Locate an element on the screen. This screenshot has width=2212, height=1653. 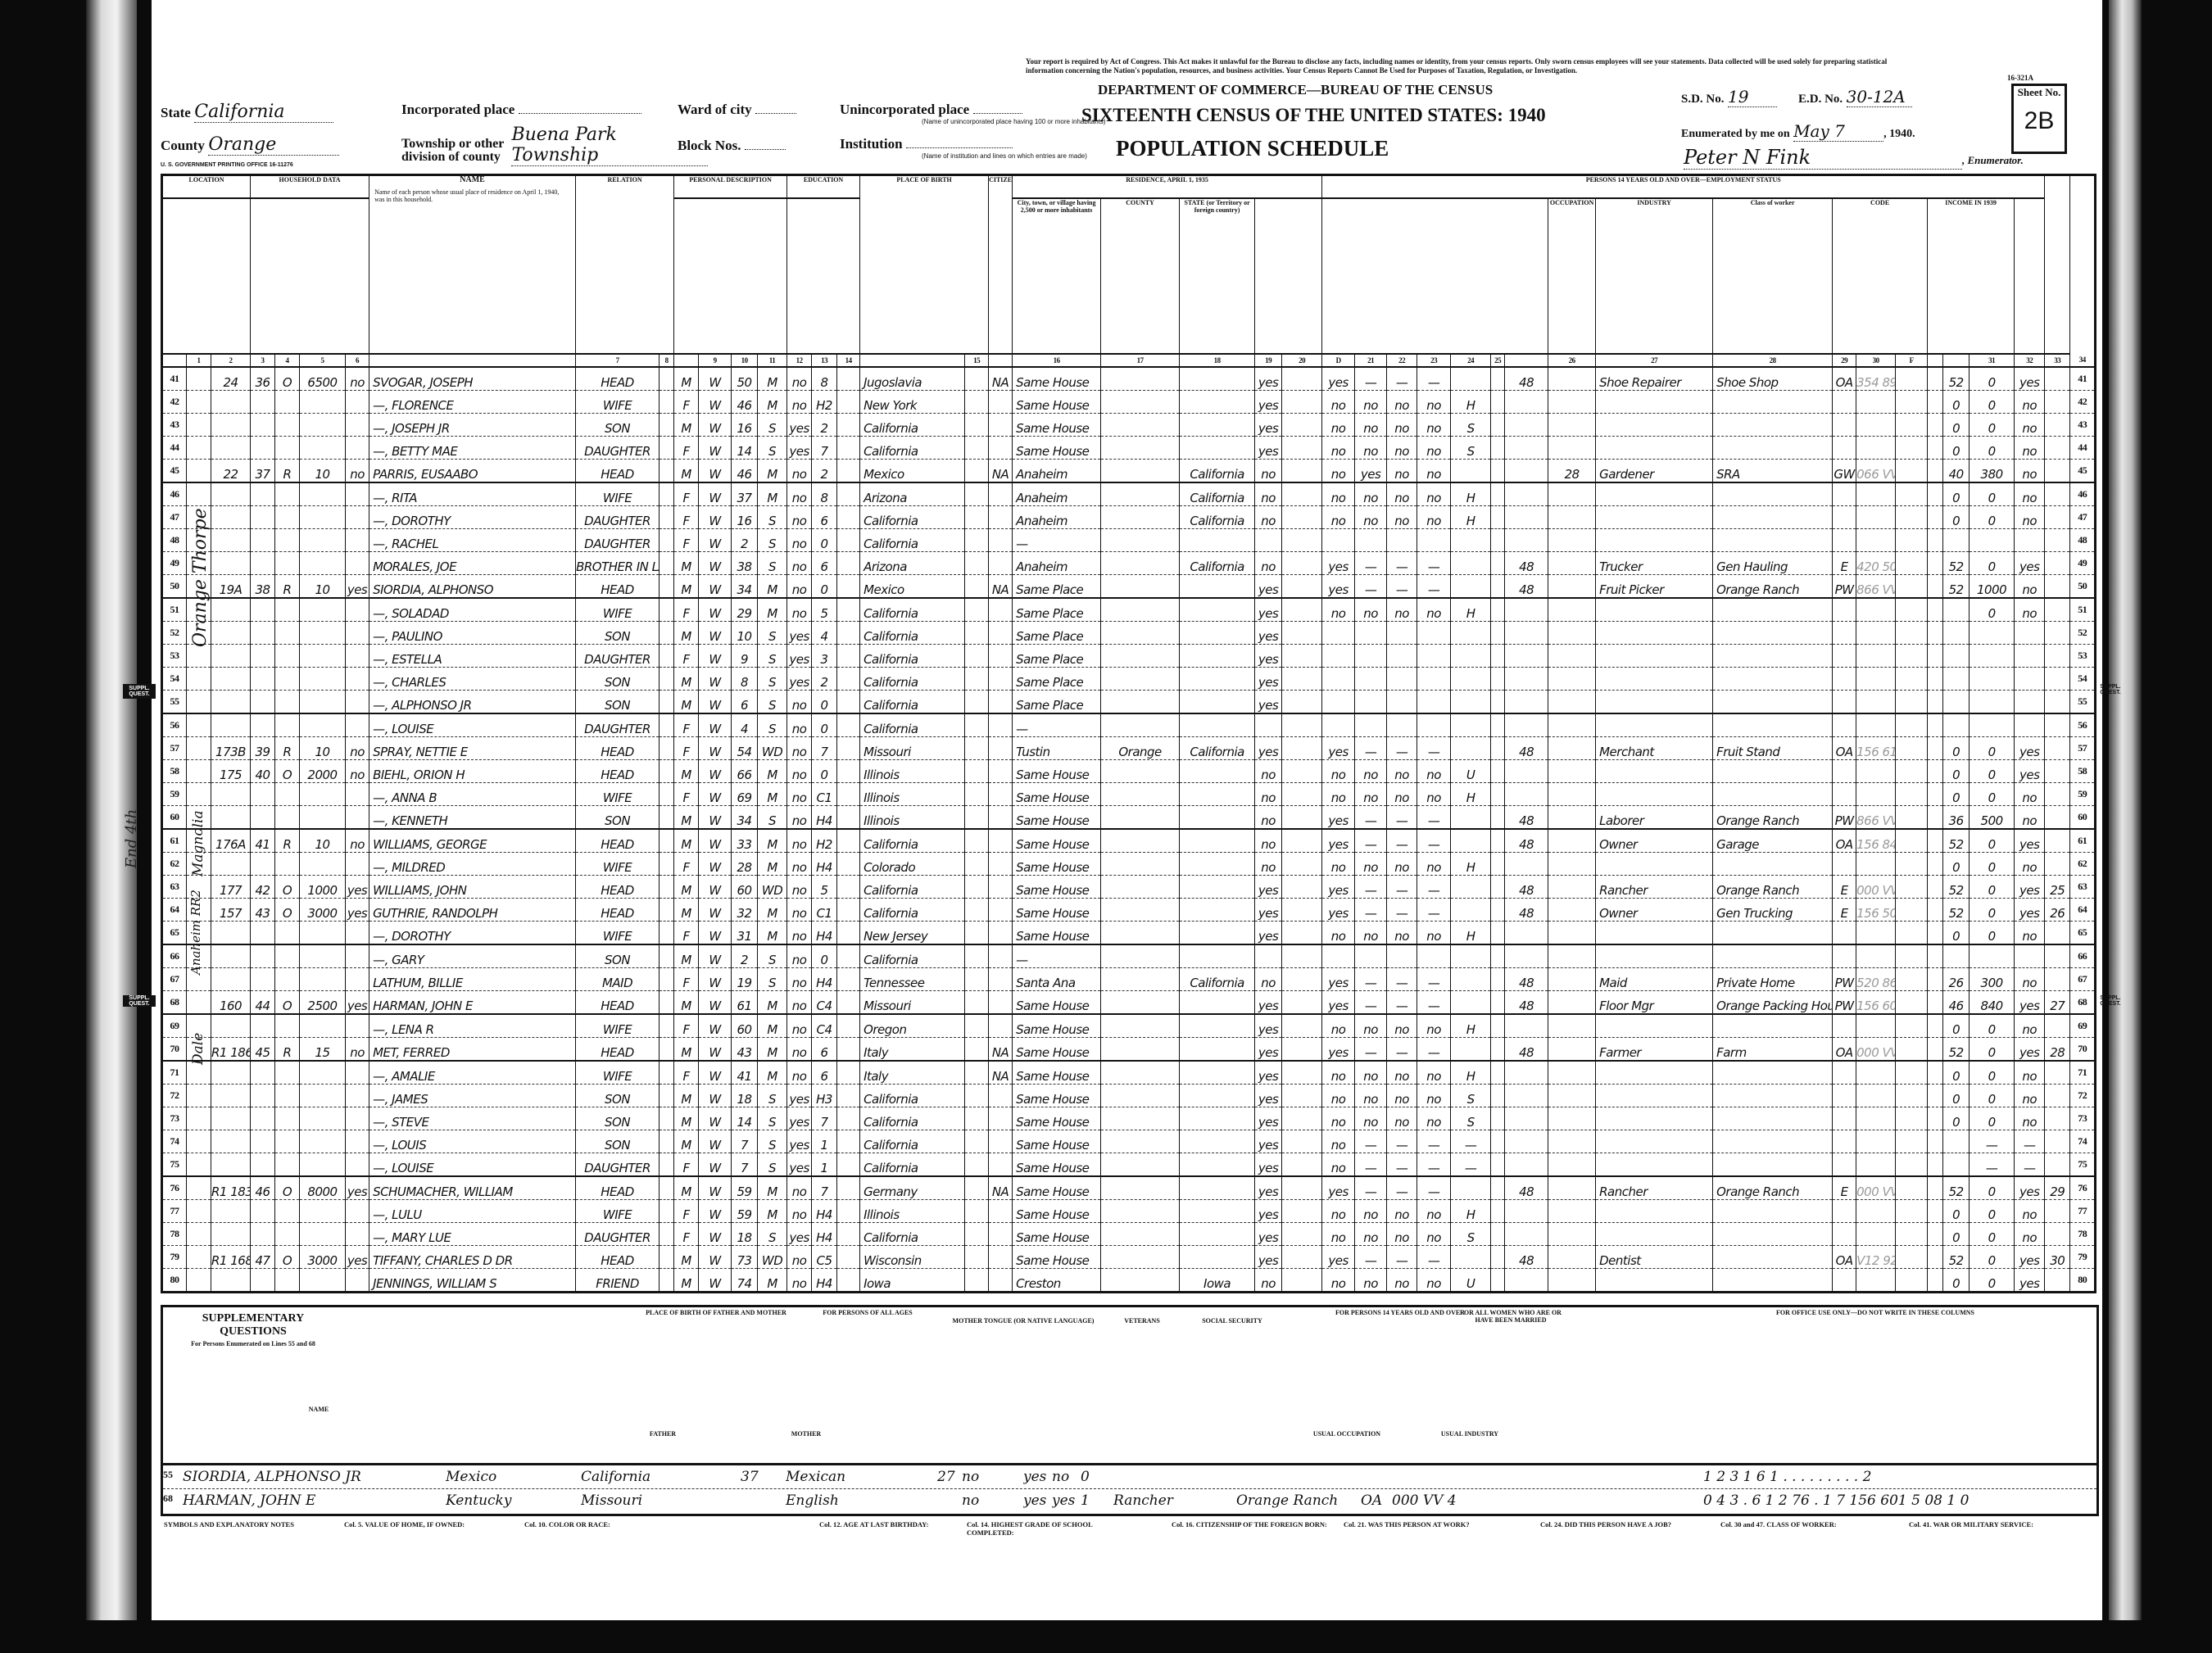
age: 46 is located at coordinates (745, 402).